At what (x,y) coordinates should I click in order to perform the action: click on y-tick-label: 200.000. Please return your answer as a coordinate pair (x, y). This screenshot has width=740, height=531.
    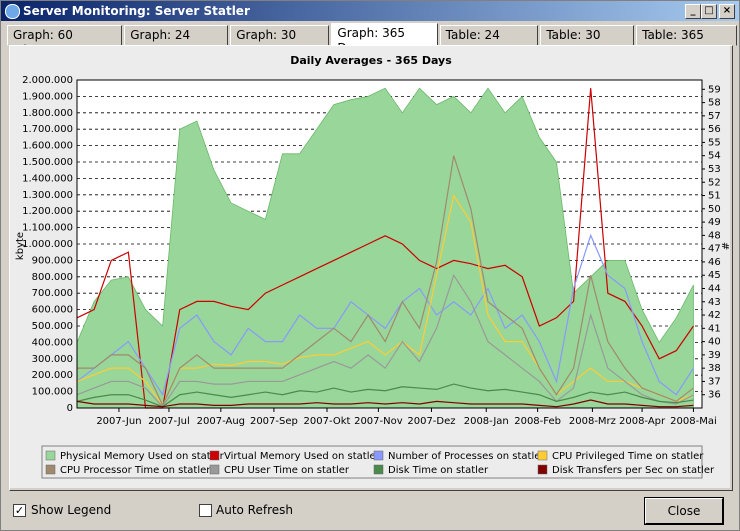
    Looking at the image, I should click on (52, 375).